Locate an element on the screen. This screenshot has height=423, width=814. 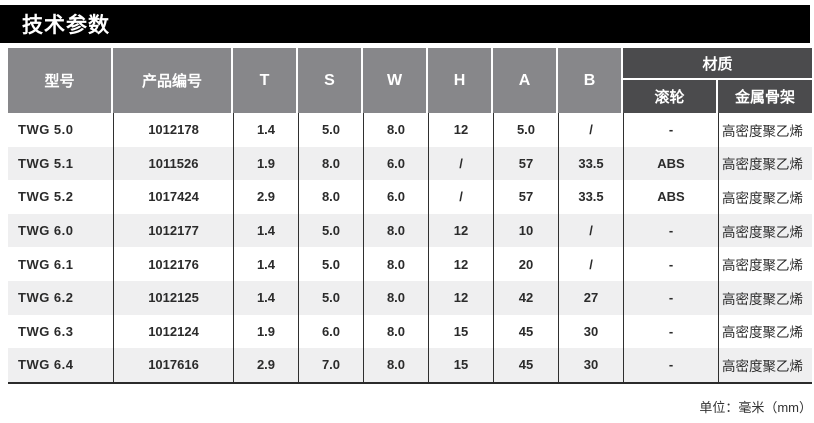
column-header-h: H is located at coordinates (460, 80).